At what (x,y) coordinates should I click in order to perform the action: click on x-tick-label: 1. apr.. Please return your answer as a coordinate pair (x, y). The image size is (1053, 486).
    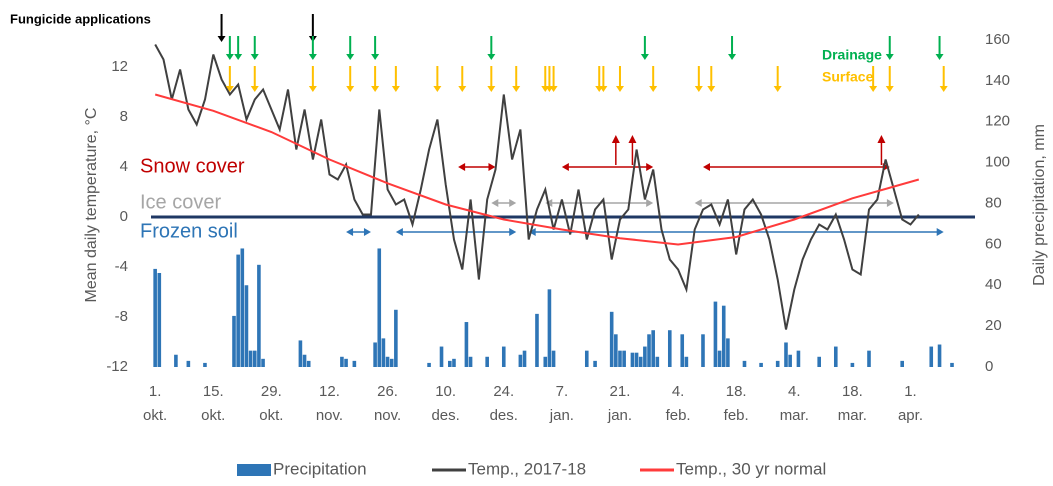
    Looking at the image, I should click on (910, 403).